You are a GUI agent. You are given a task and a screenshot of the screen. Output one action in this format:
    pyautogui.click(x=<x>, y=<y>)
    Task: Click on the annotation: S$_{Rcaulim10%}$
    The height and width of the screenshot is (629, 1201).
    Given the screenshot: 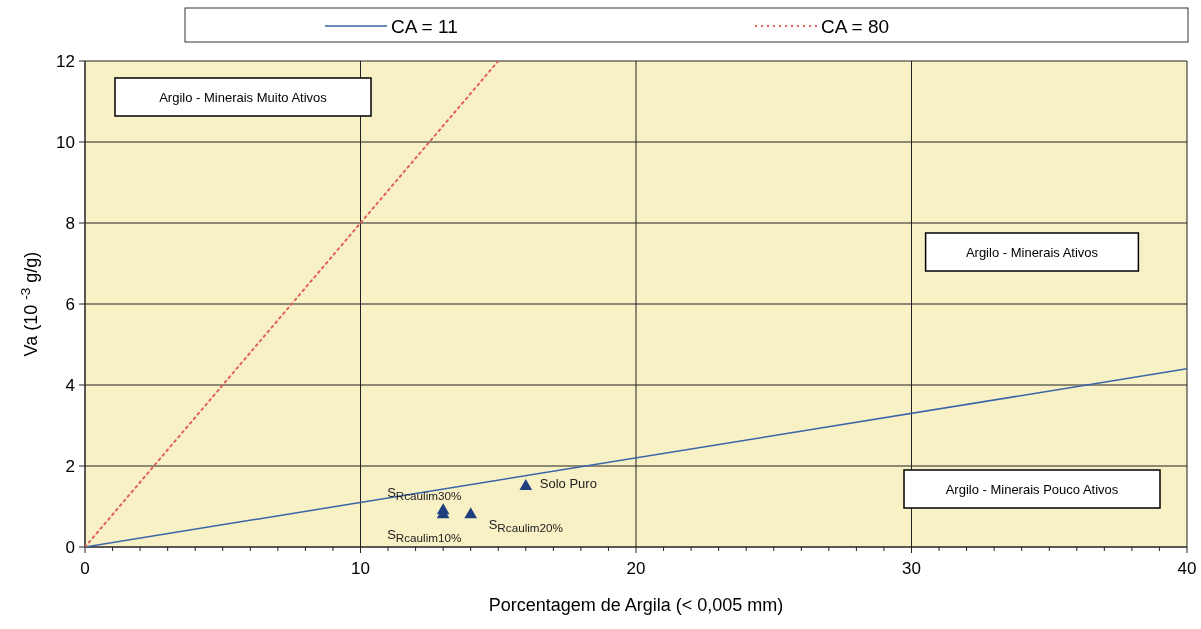 What is the action you would take?
    pyautogui.click(x=424, y=535)
    